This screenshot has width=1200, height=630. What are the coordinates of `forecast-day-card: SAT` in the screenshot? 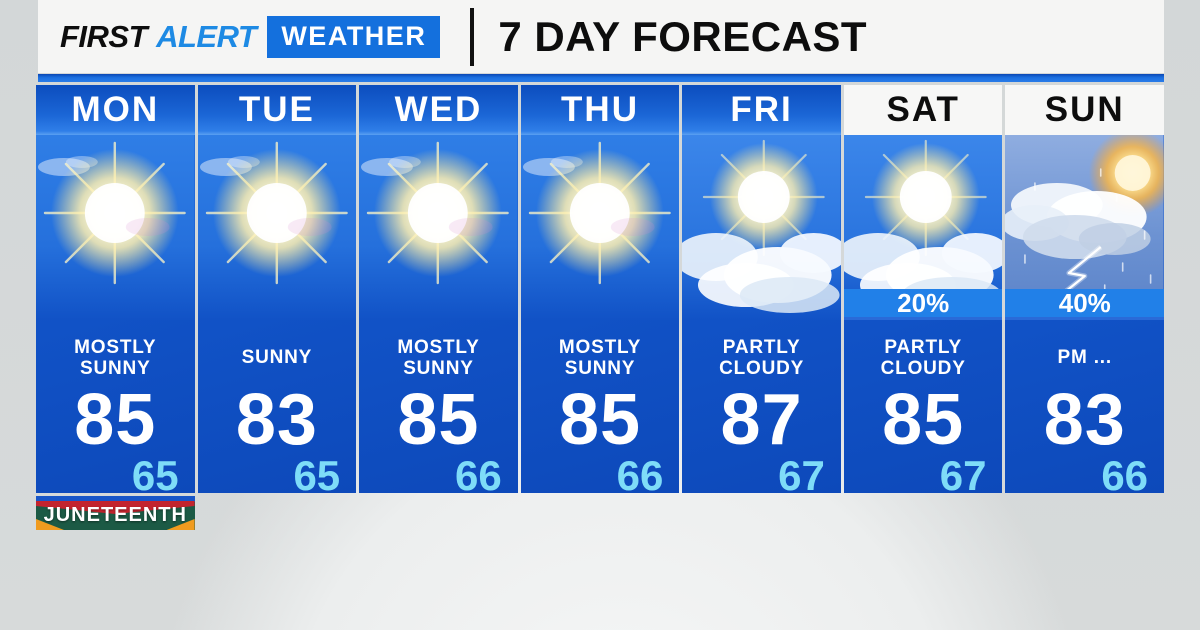 It's located at (923, 289).